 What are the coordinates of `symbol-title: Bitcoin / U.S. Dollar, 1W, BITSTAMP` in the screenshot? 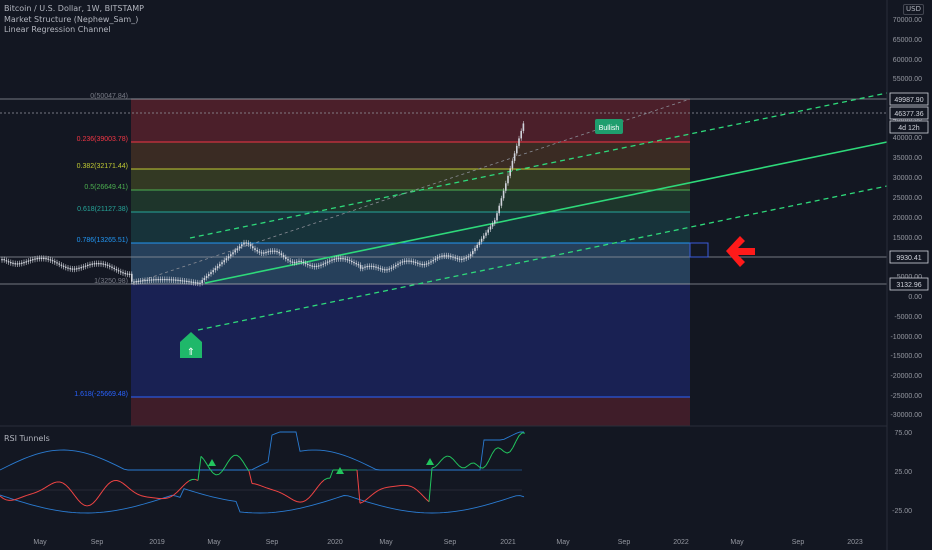 It's located at (74, 8).